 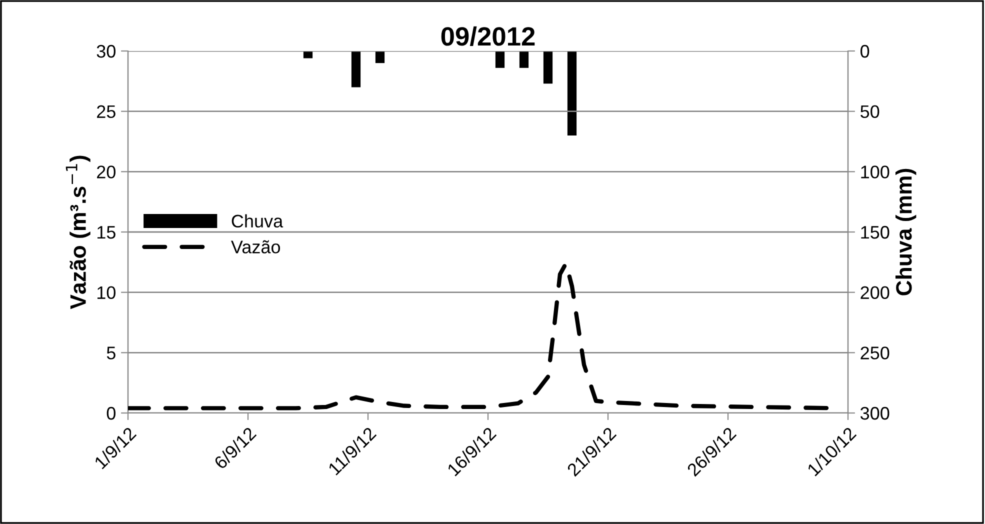 What do you see at coordinates (870, 111) in the screenshot?
I see `y2-tick-label: 50` at bounding box center [870, 111].